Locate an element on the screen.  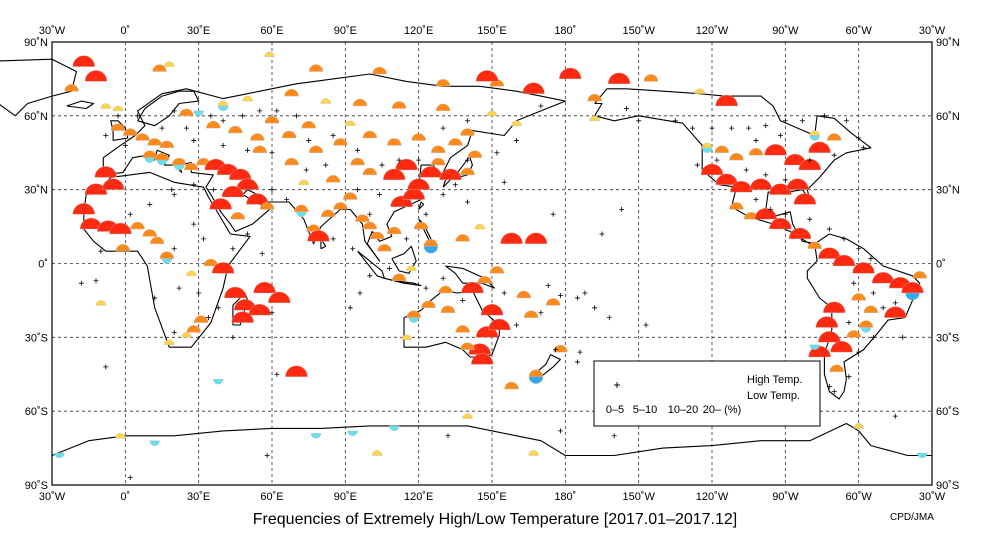
x-tick-label-top: 30˚W is located at coordinates (52, 31).